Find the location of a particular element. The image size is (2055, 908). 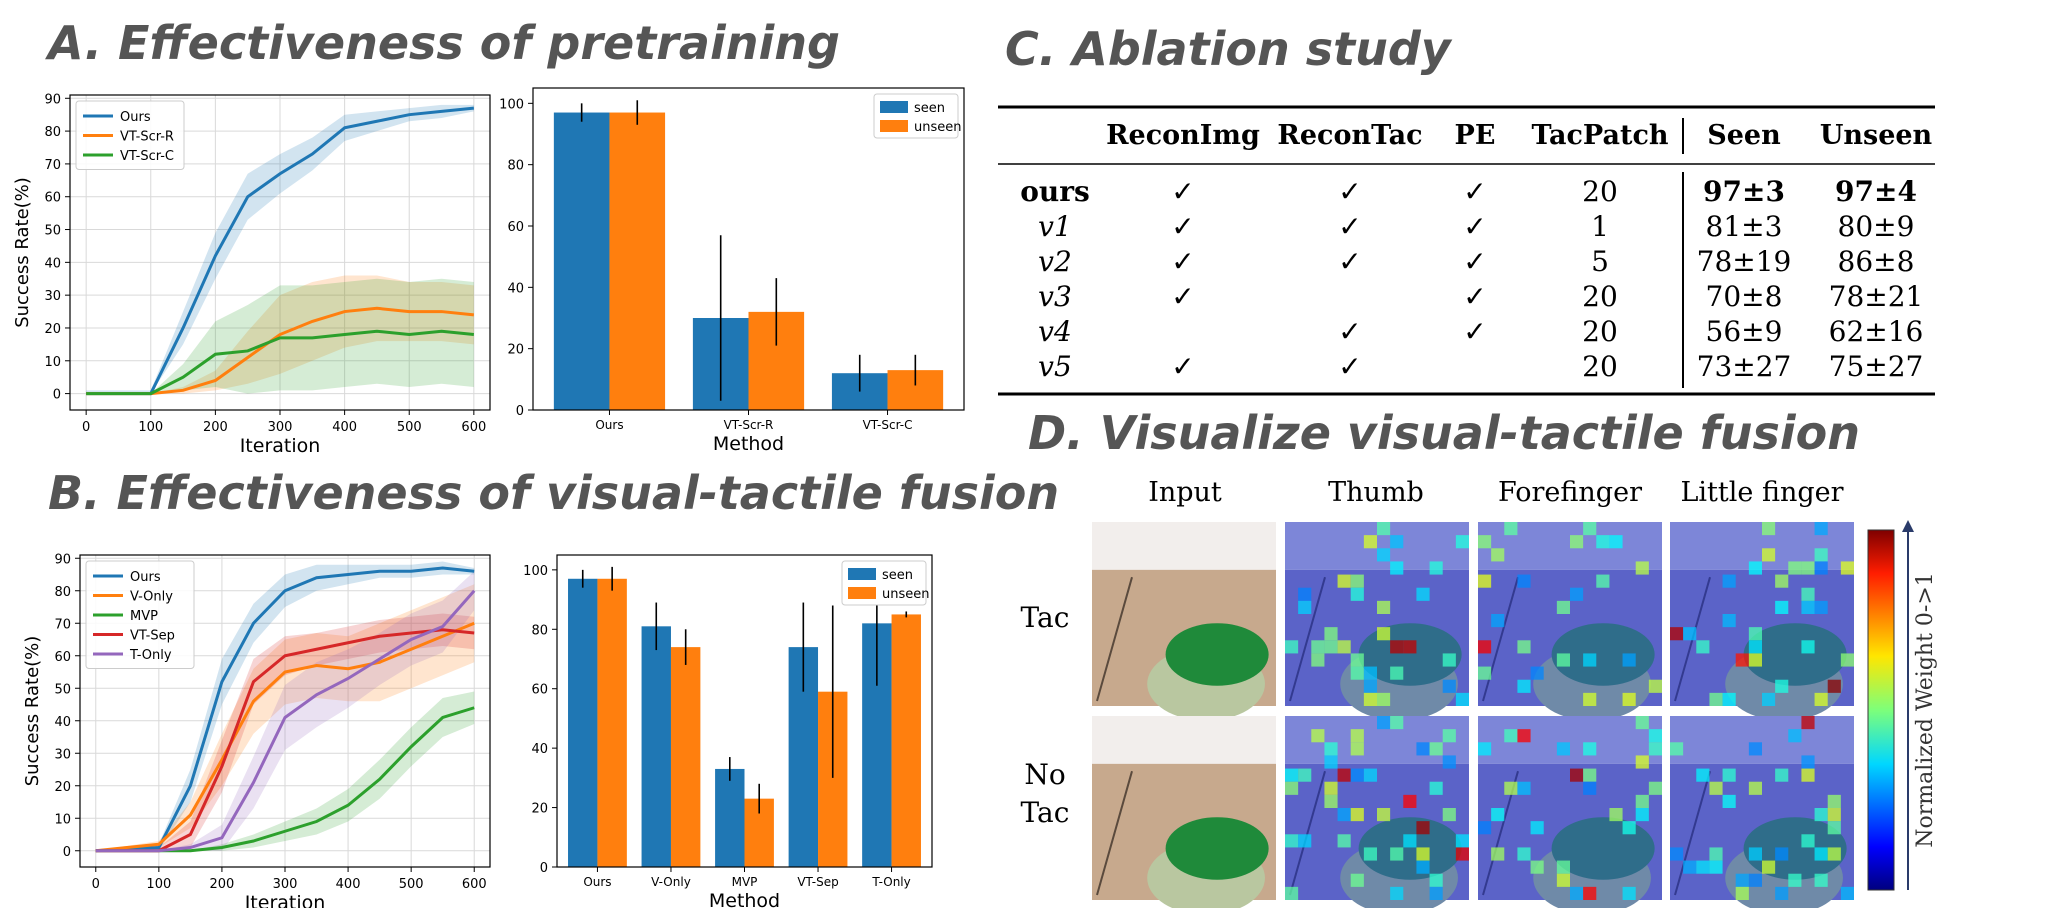

table-cell-reconimg: ✓ is located at coordinates (1182, 296).